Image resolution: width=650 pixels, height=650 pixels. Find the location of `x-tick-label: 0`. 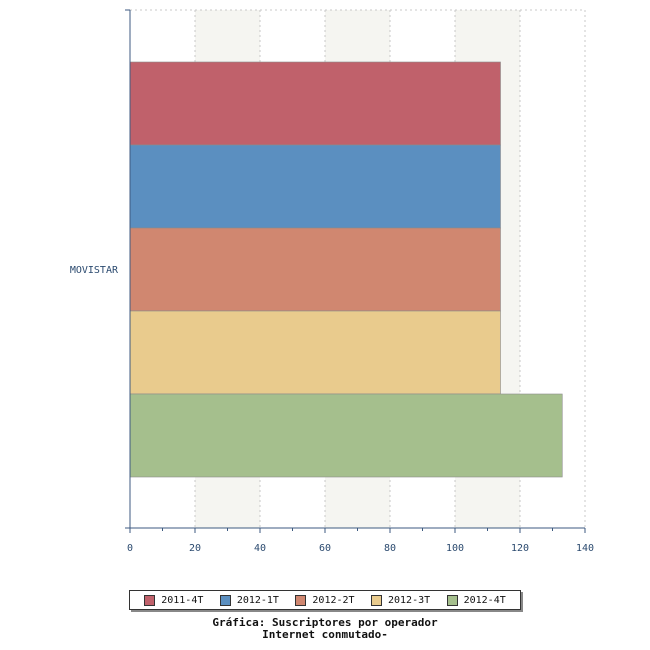

x-tick-label: 0 is located at coordinates (130, 548).